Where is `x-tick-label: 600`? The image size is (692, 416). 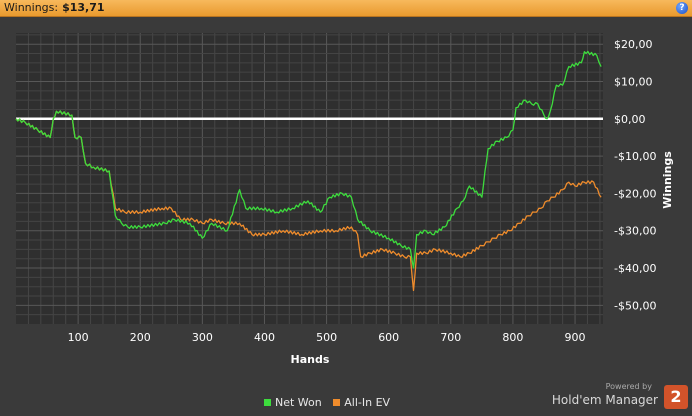
x-tick-label: 600 is located at coordinates (388, 337).